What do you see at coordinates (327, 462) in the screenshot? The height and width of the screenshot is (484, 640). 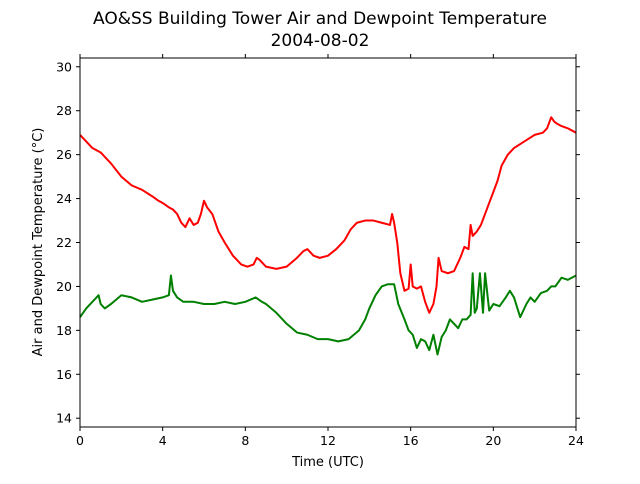 I see `x-axis-label: Time (UTC)` at bounding box center [327, 462].